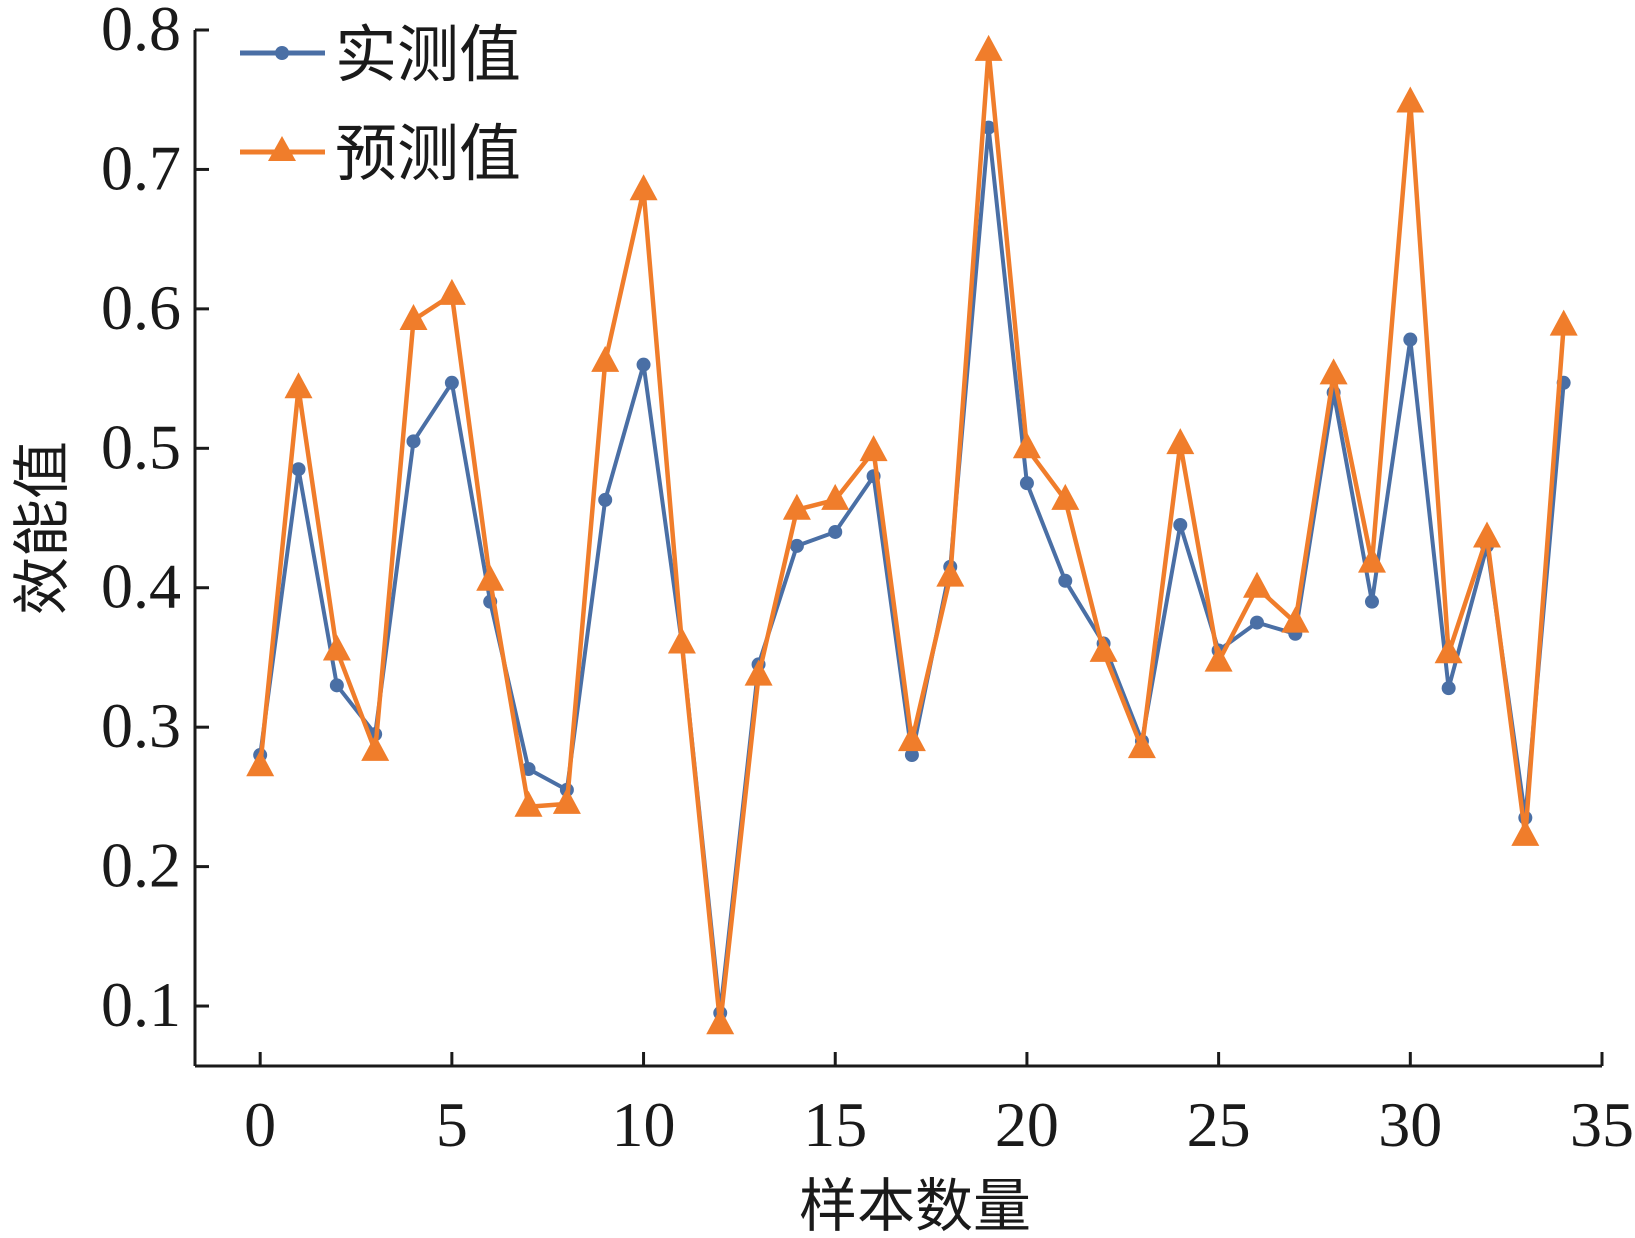 The height and width of the screenshot is (1238, 1635). What do you see at coordinates (42, 528) in the screenshot?
I see `y-axis-title: 效能值` at bounding box center [42, 528].